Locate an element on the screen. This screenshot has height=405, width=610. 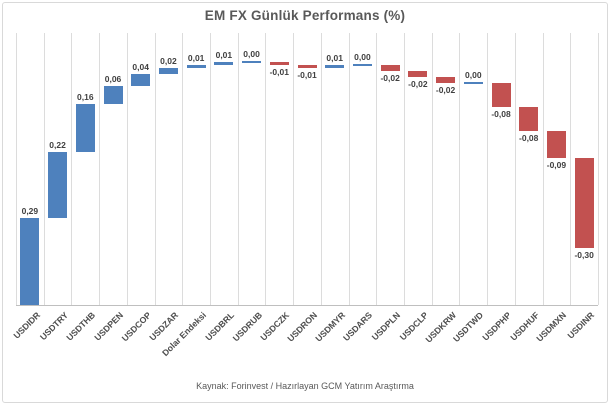
waterfall-bar-Dolar Endeksi is located at coordinates (196, 66).